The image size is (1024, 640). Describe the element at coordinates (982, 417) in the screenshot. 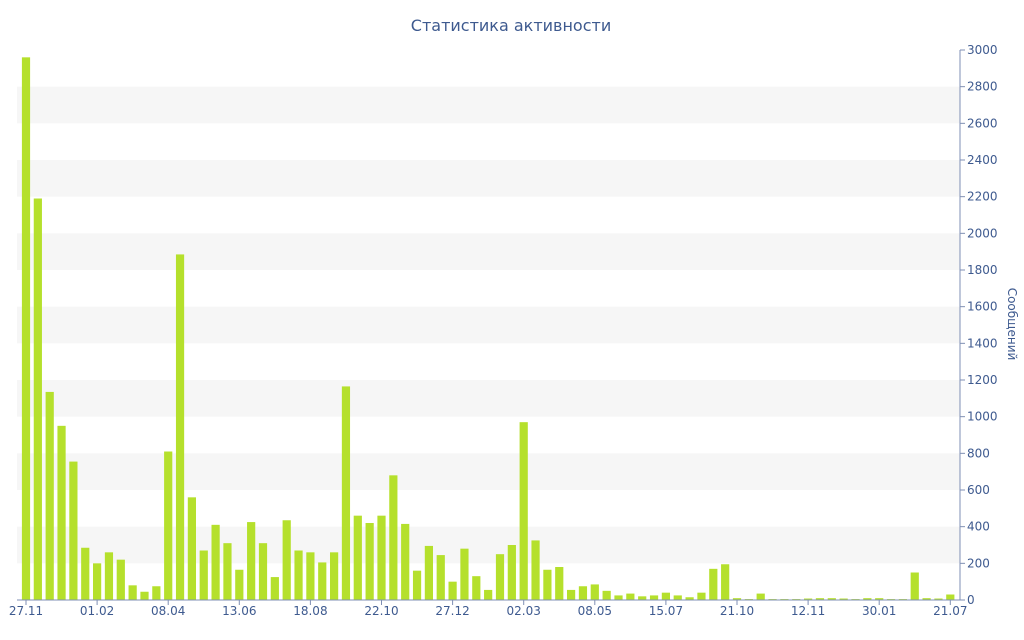

I see `y-tick-label: 1000` at that location.